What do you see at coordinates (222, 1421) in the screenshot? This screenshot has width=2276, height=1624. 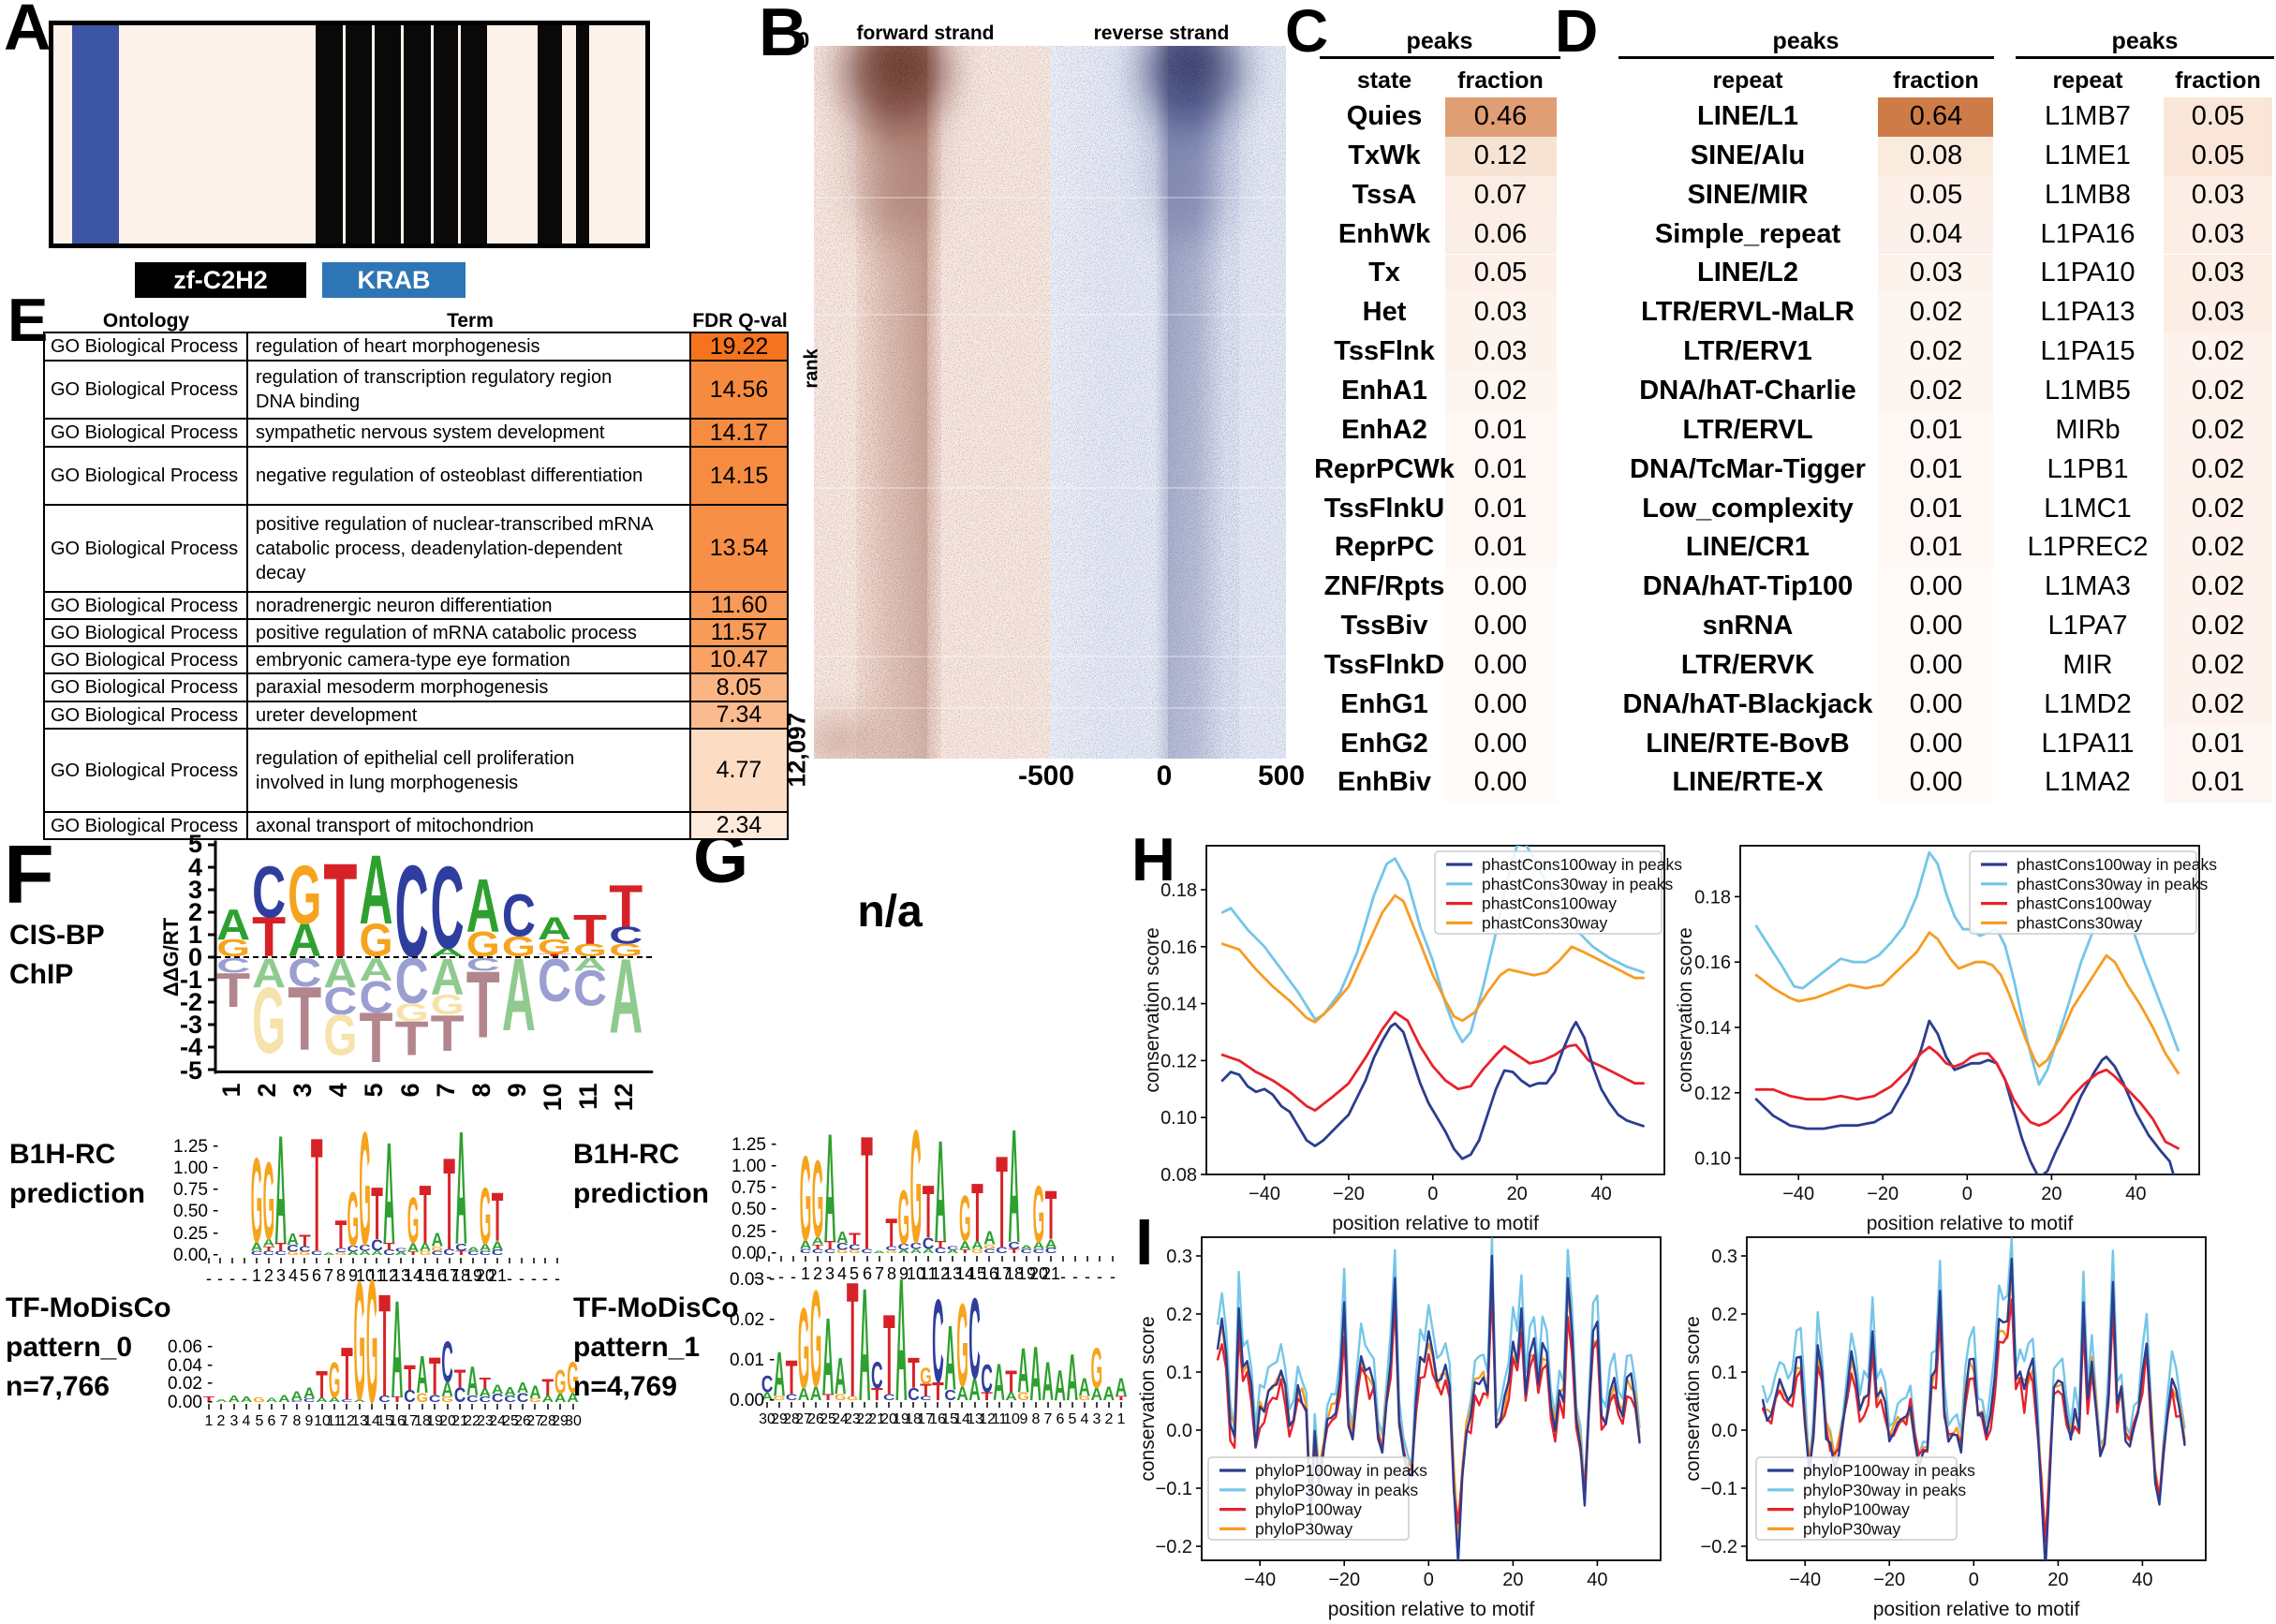 I see `svg-text: 2` at bounding box center [222, 1421].